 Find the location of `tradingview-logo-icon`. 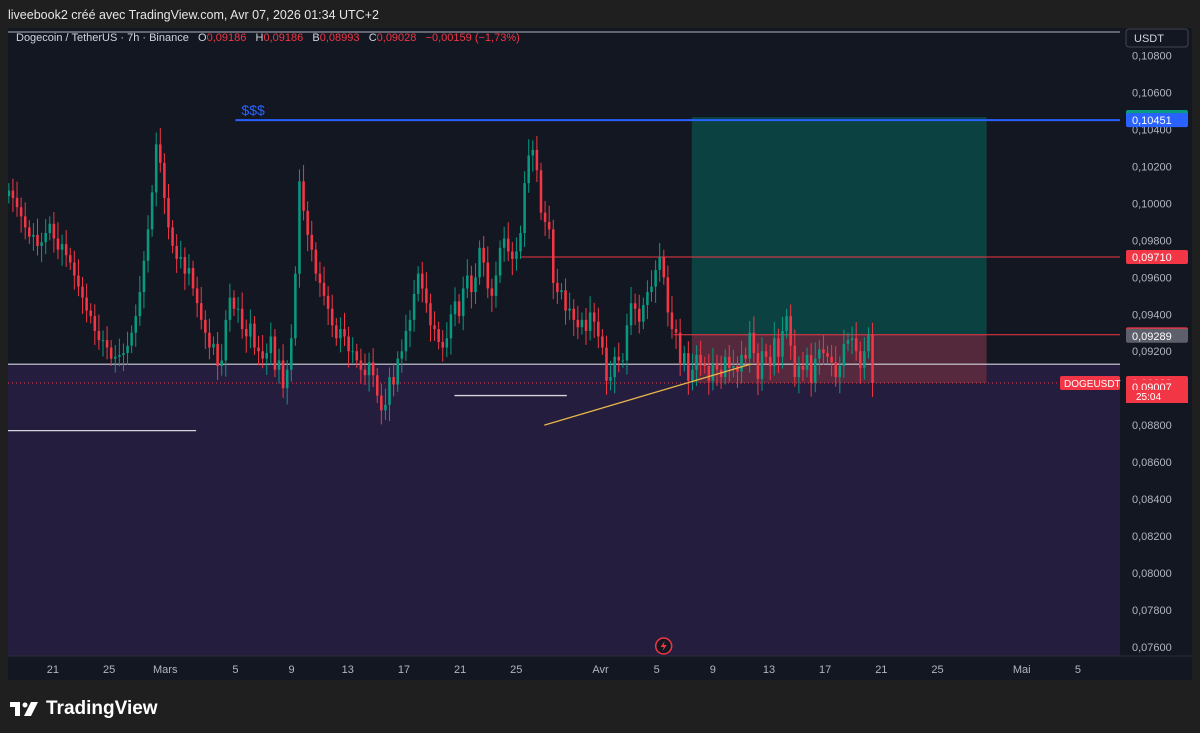

tradingview-logo-icon is located at coordinates (24, 709).